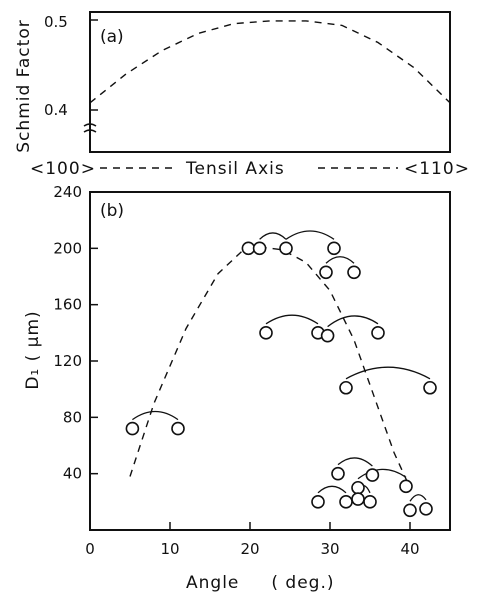 This screenshot has width=478, height=596. Describe the element at coordinates (169, 549) in the screenshot. I see `panel-b-xtick-10: 10` at that location.